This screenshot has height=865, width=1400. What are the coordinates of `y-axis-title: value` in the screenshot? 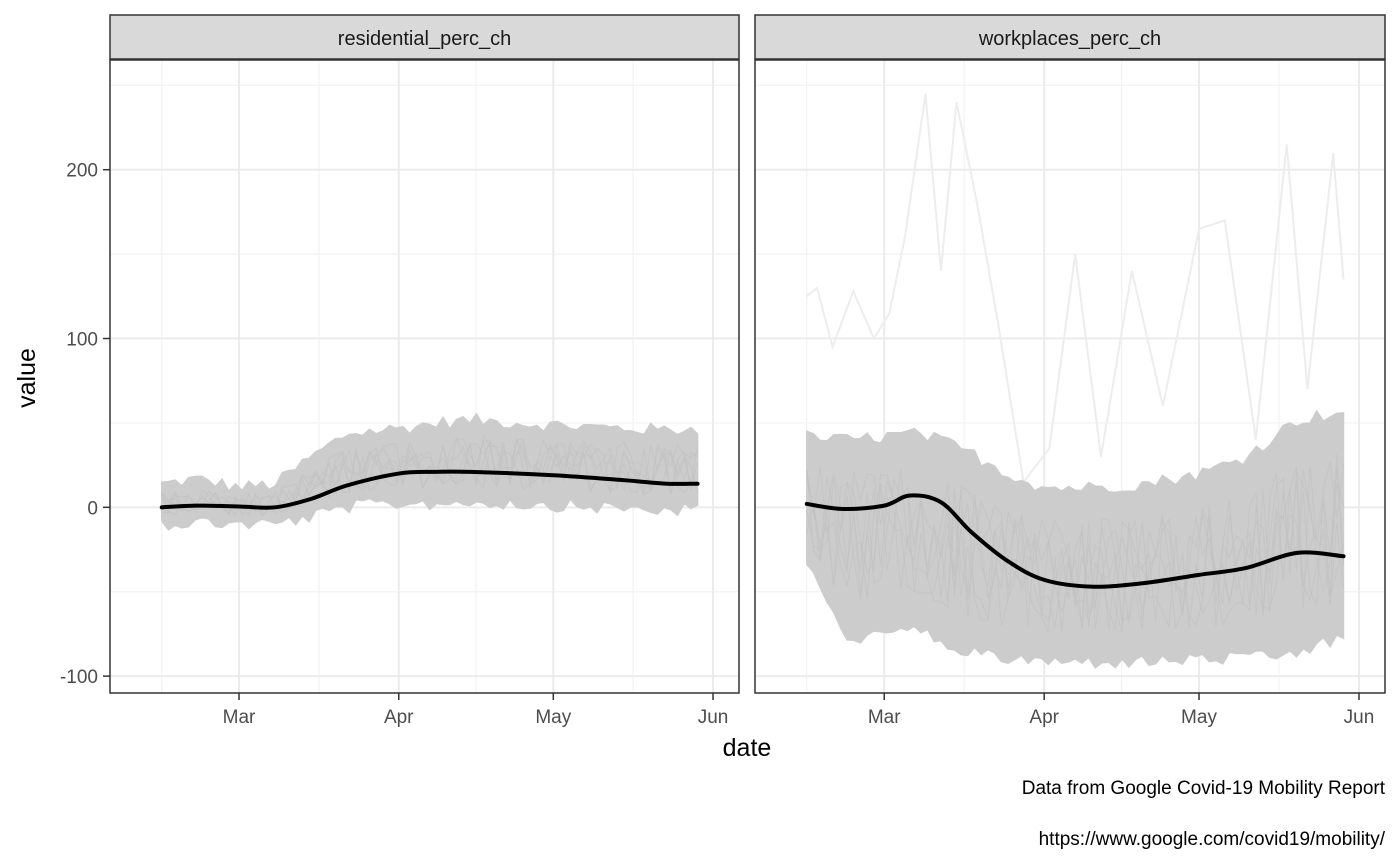 It's located at (27, 378).